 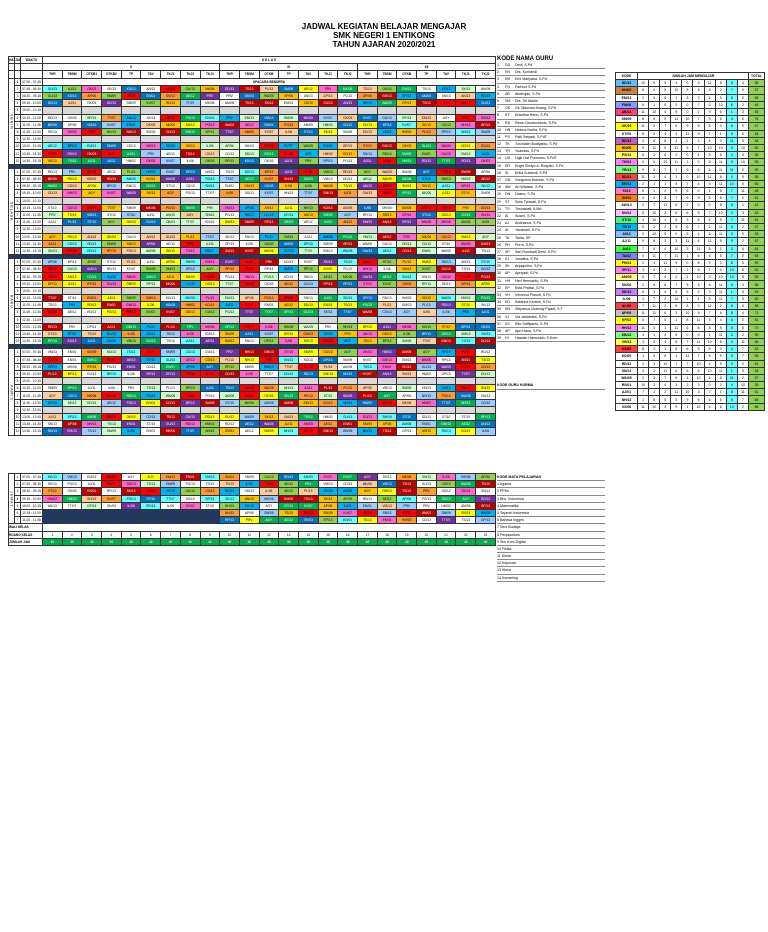 I want to click on lesson-cell: PG/13, so click(x=210, y=124).